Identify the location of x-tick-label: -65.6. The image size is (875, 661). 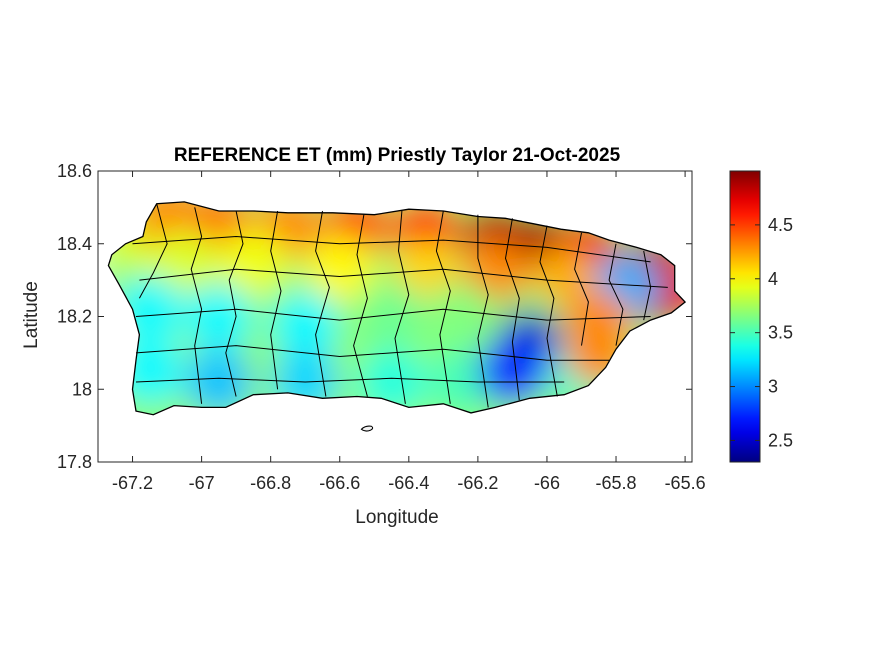
(685, 483).